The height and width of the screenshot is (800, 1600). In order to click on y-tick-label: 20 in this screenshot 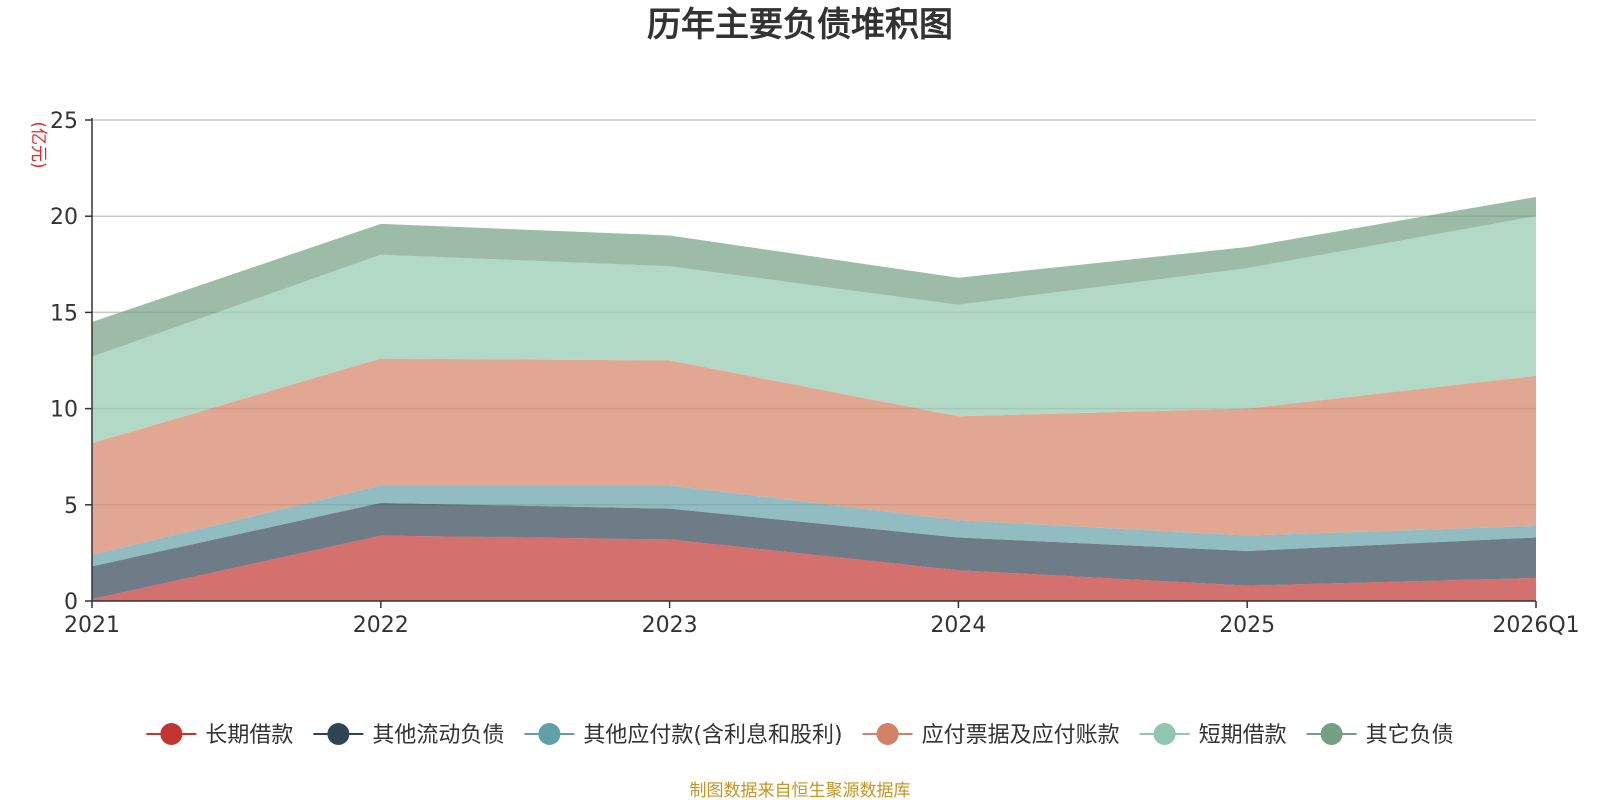, I will do `click(64, 217)`.